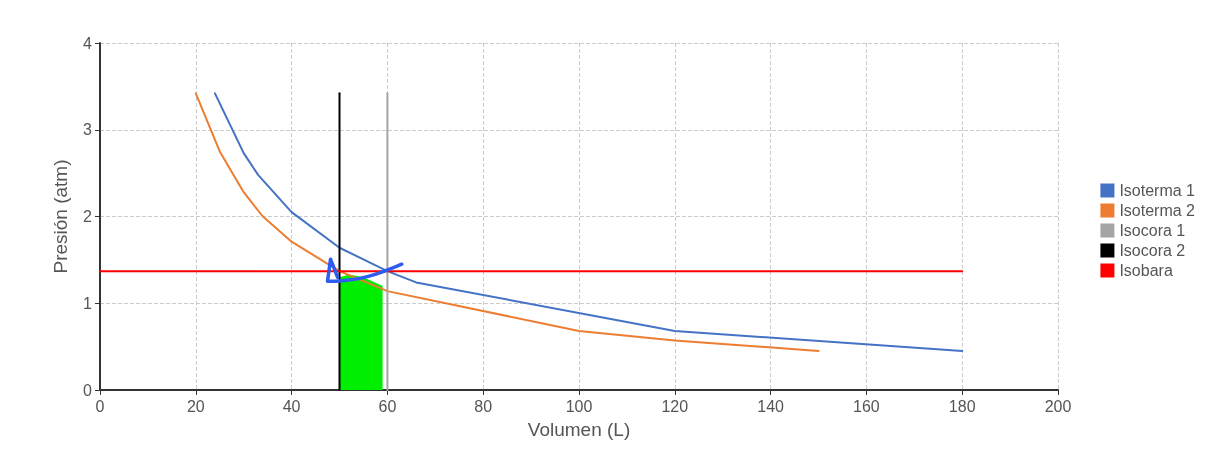 The image size is (1230, 461). I want to click on y-tick-label: 4, so click(88, 43).